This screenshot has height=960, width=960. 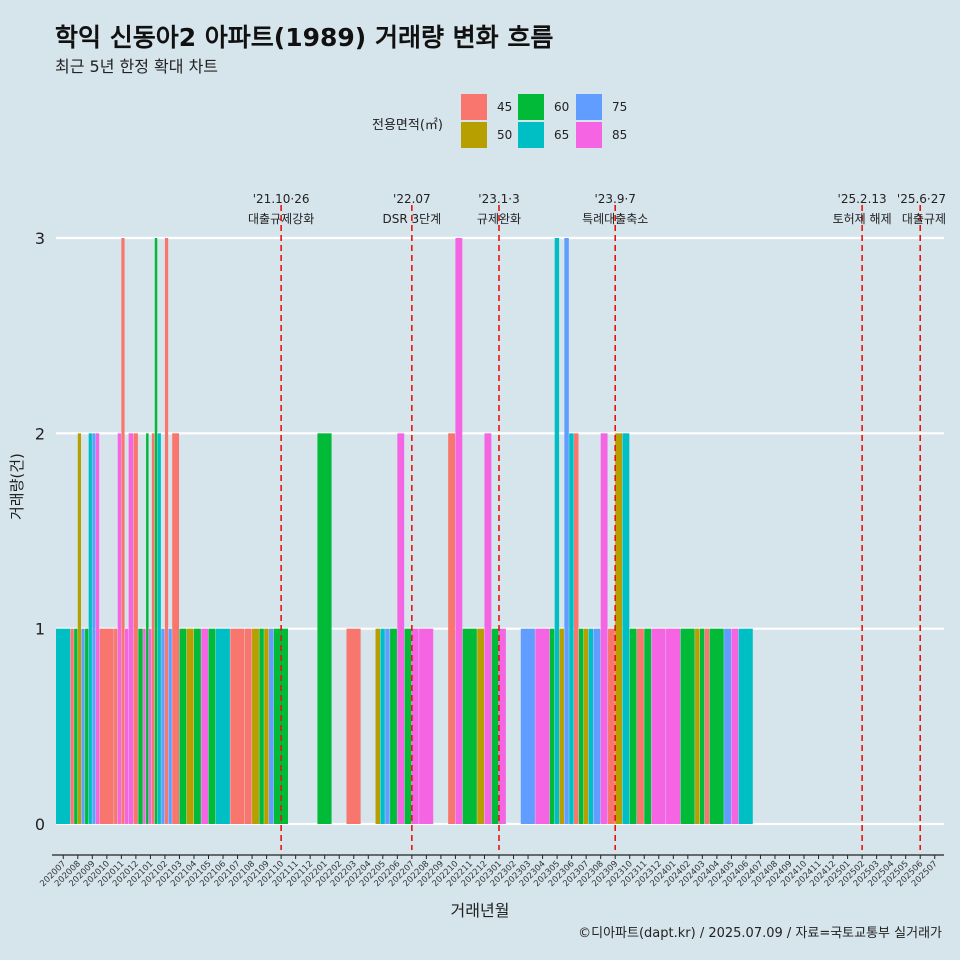 I want to click on event-desc-label: 토허제 해제, so click(x=862, y=219).